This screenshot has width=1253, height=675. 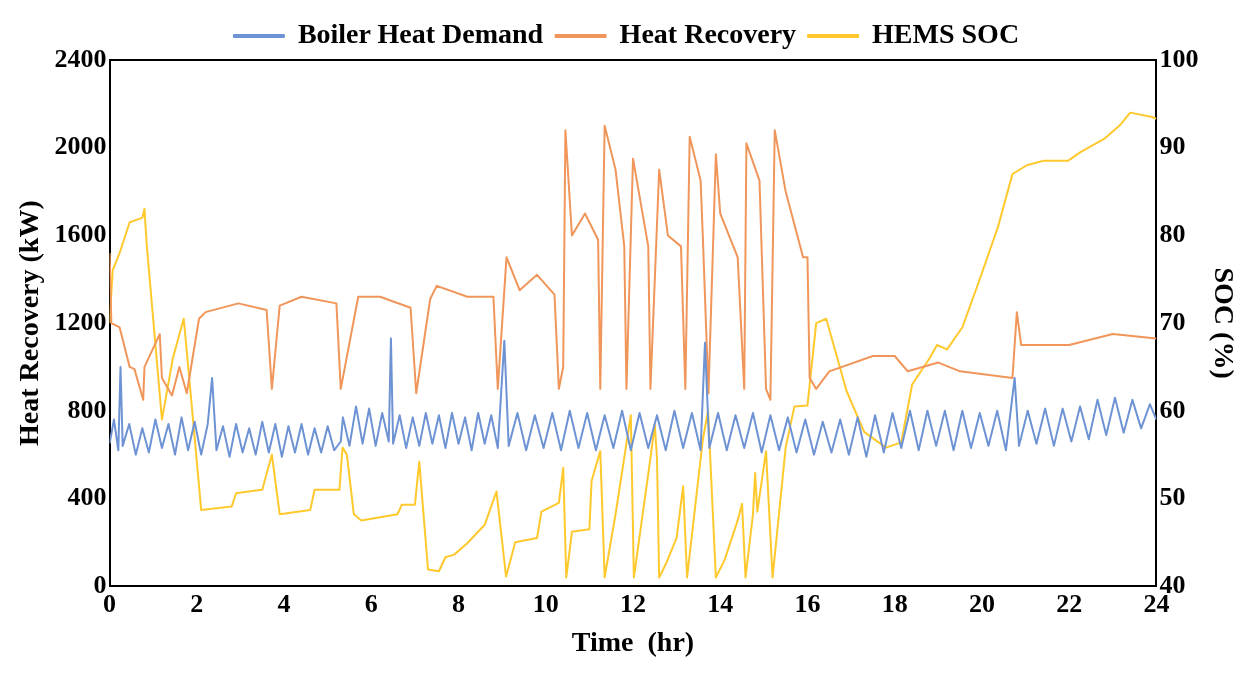 What do you see at coordinates (1172, 497) in the screenshot?
I see `y2-tick-label: 50` at bounding box center [1172, 497].